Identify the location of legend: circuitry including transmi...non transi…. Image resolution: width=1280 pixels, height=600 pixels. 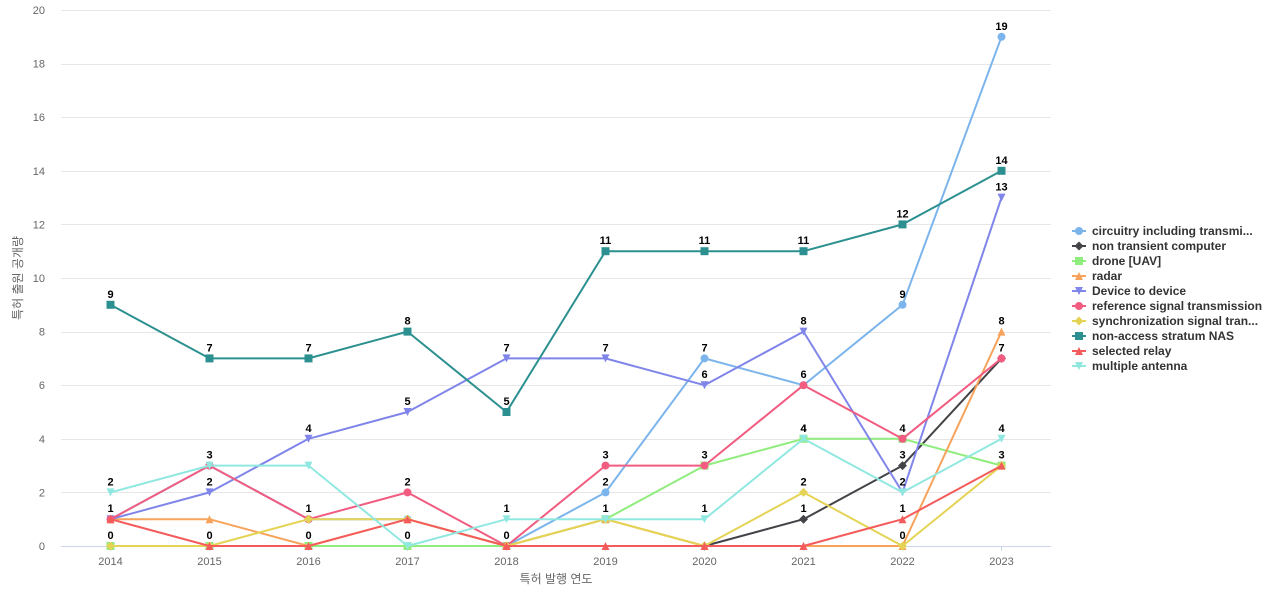
(1167, 298).